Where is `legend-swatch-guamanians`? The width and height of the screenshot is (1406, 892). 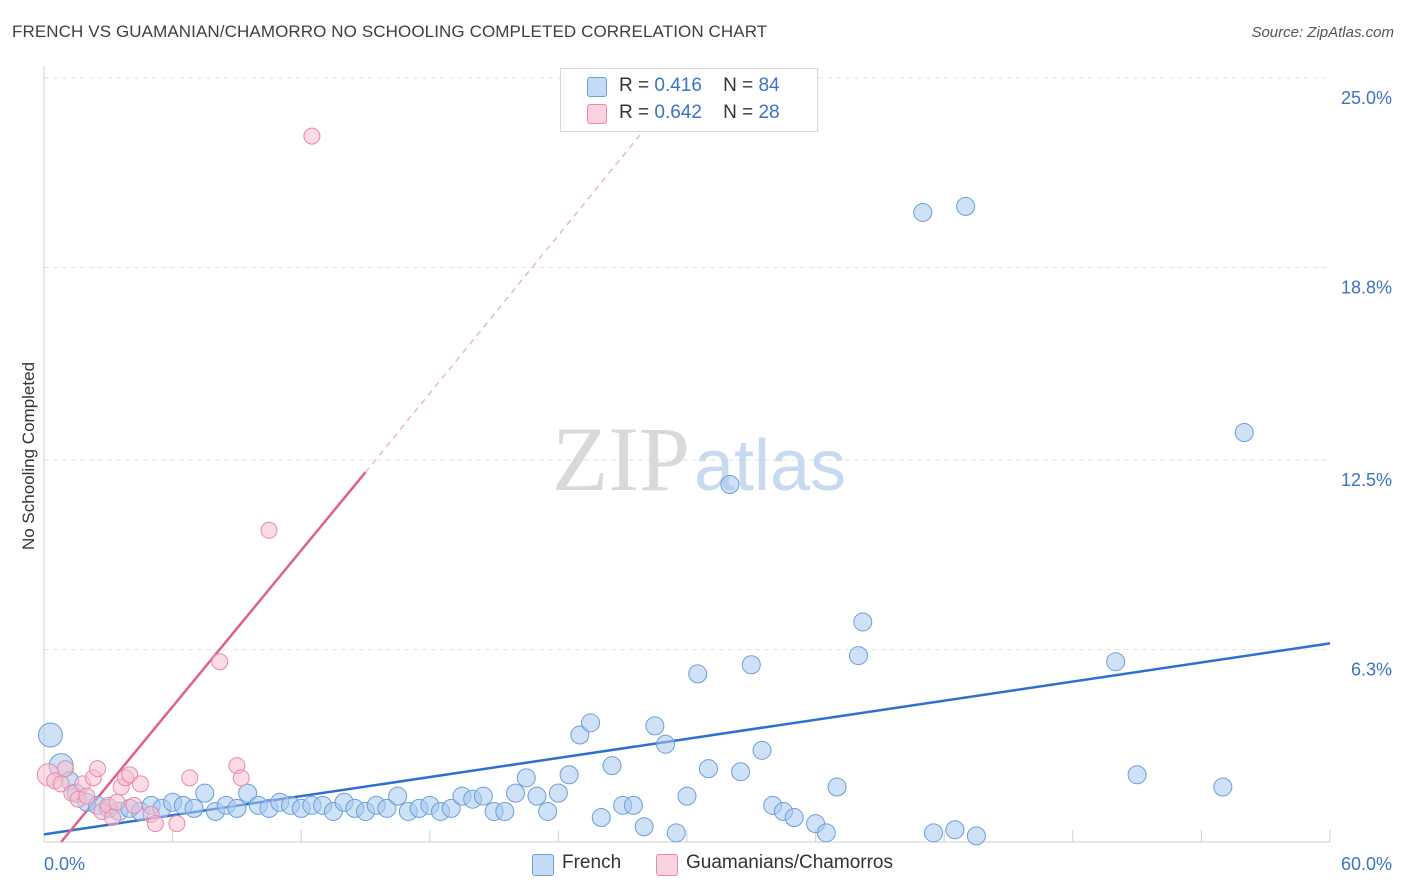
legend-swatch-guamanians is located at coordinates (597, 114).